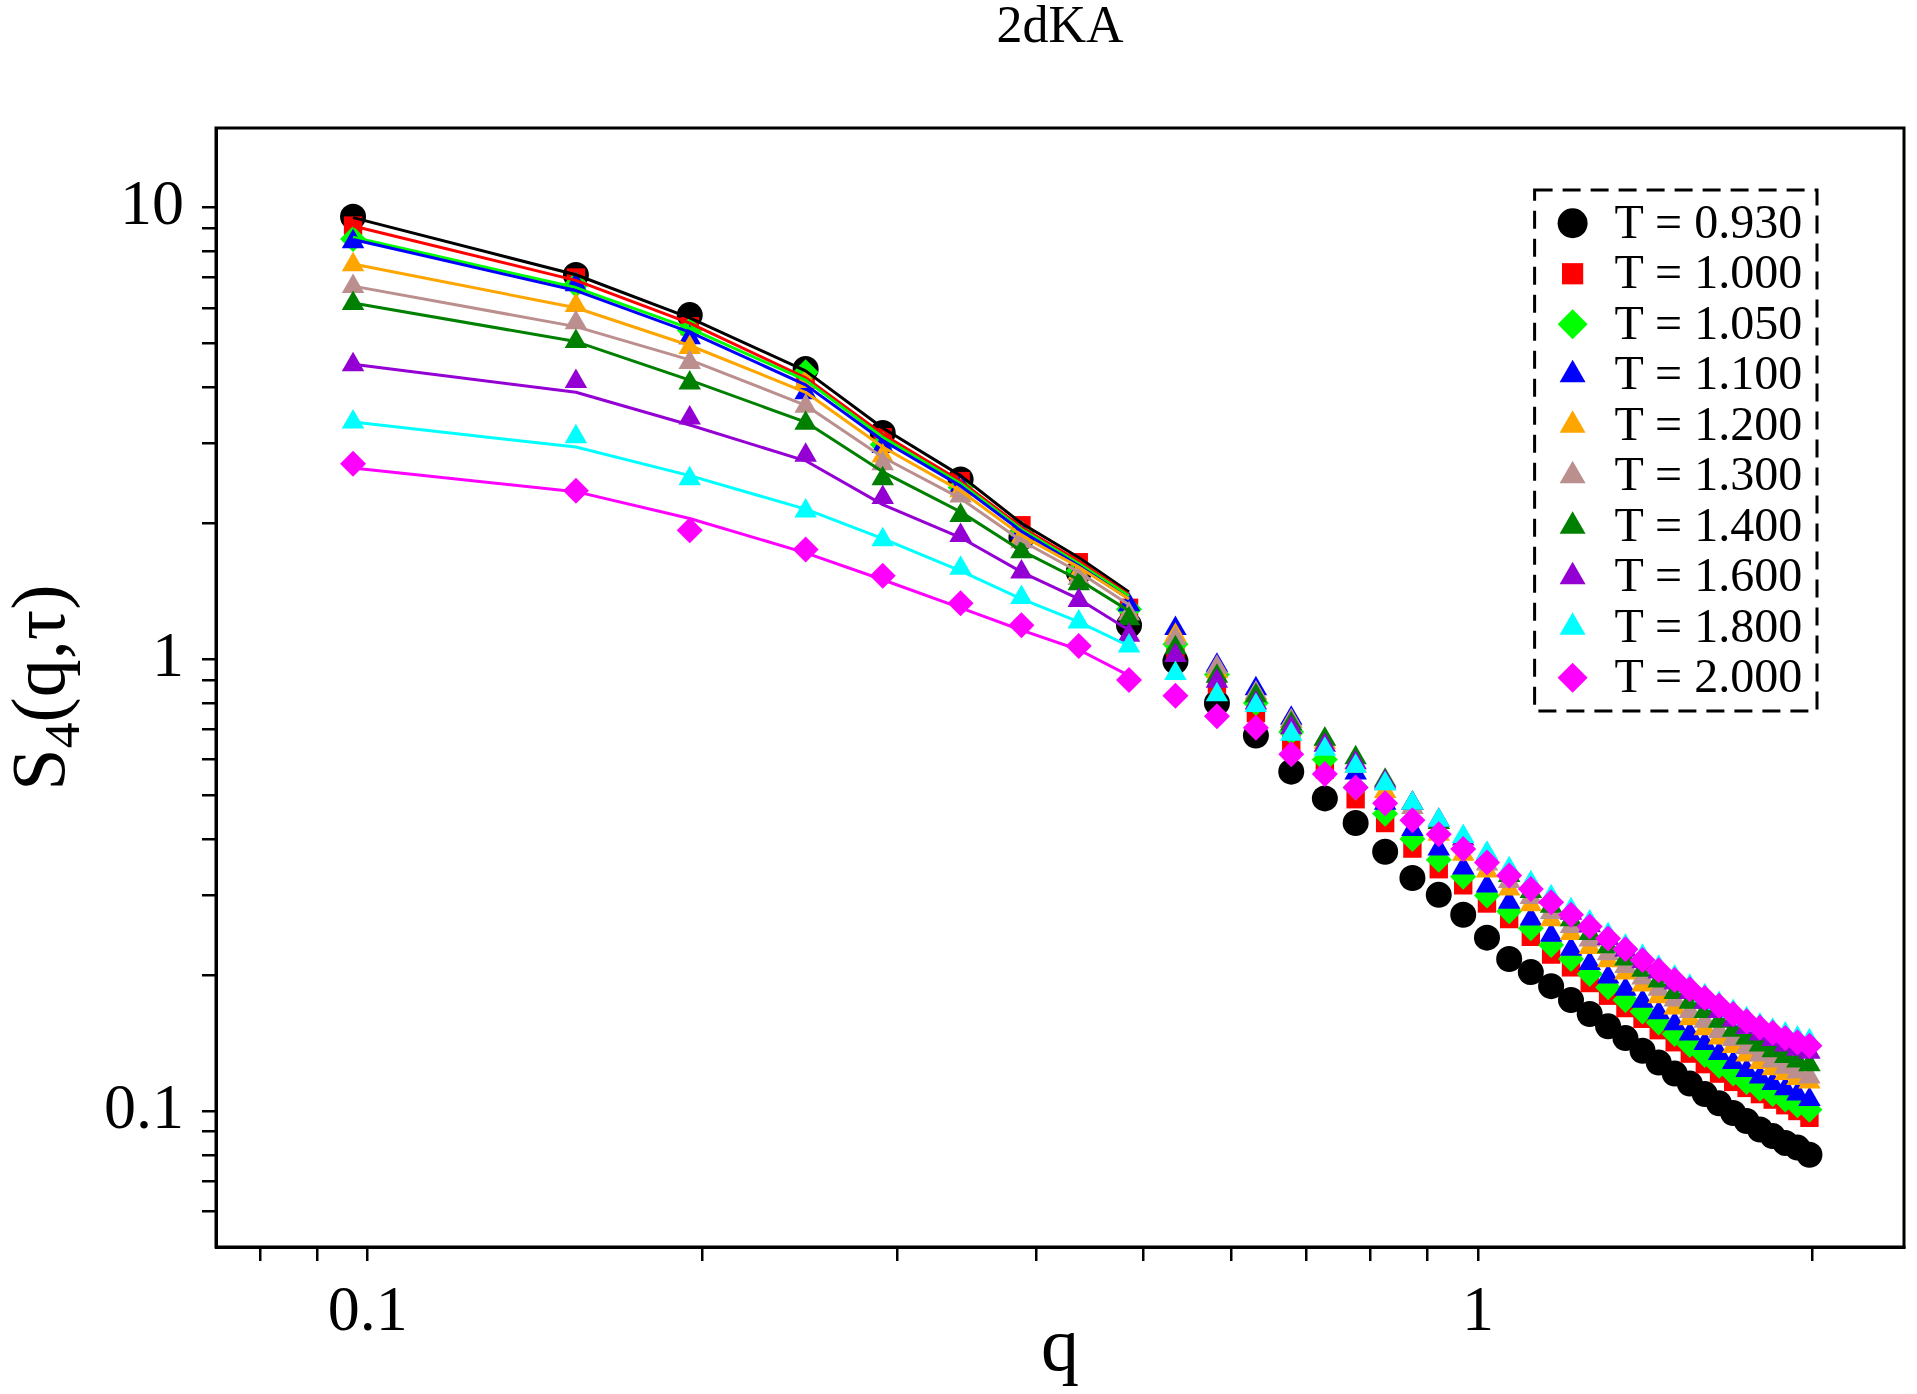  I want to click on legend-label: T = 0.930, so click(1708, 221).